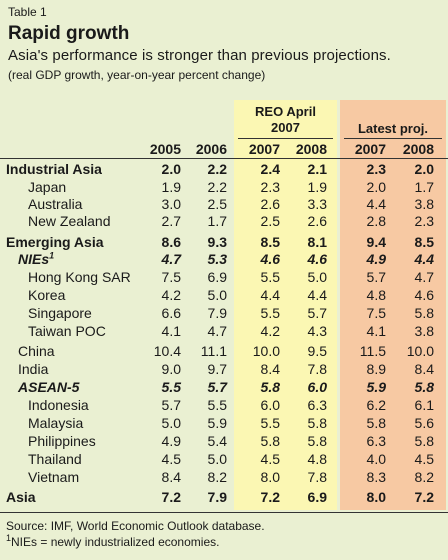  I want to click on row-label: India, so click(33, 369).